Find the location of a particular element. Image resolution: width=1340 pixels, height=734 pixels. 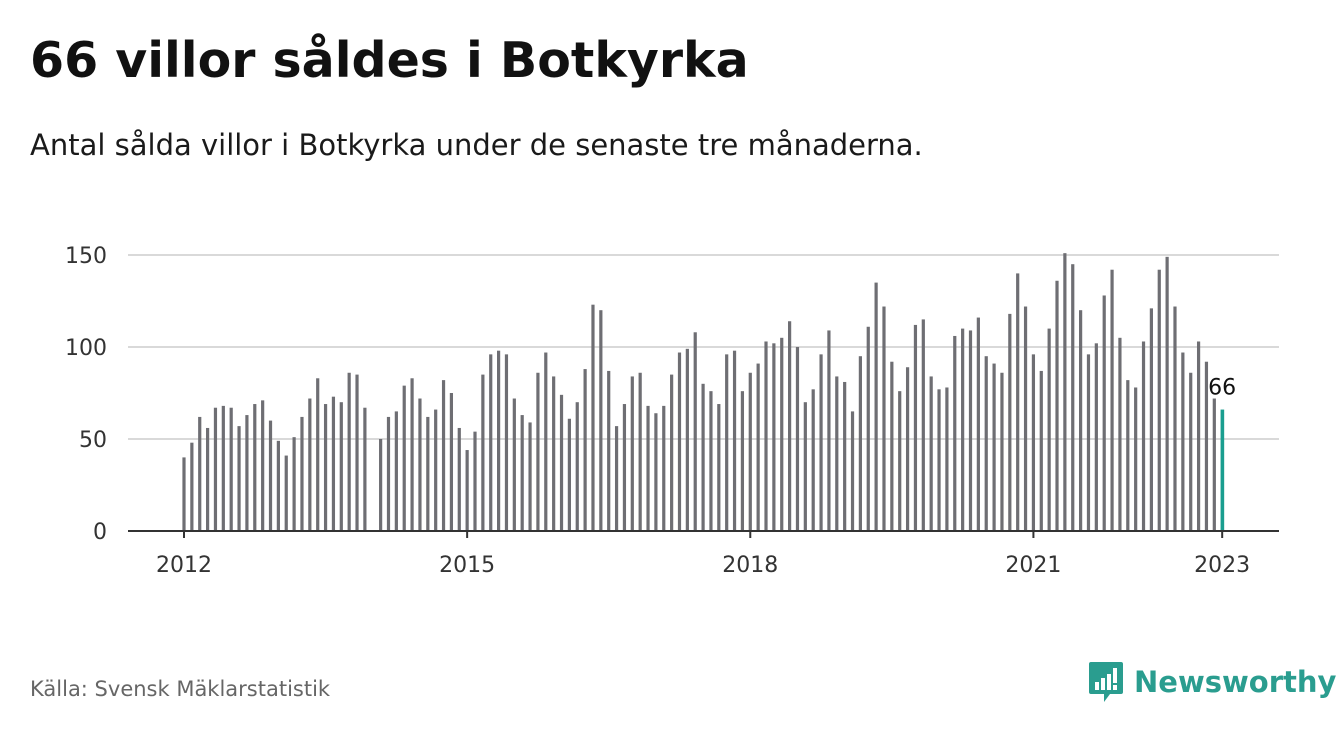

newsworthy-logo-icon is located at coordinates (1106, 682).